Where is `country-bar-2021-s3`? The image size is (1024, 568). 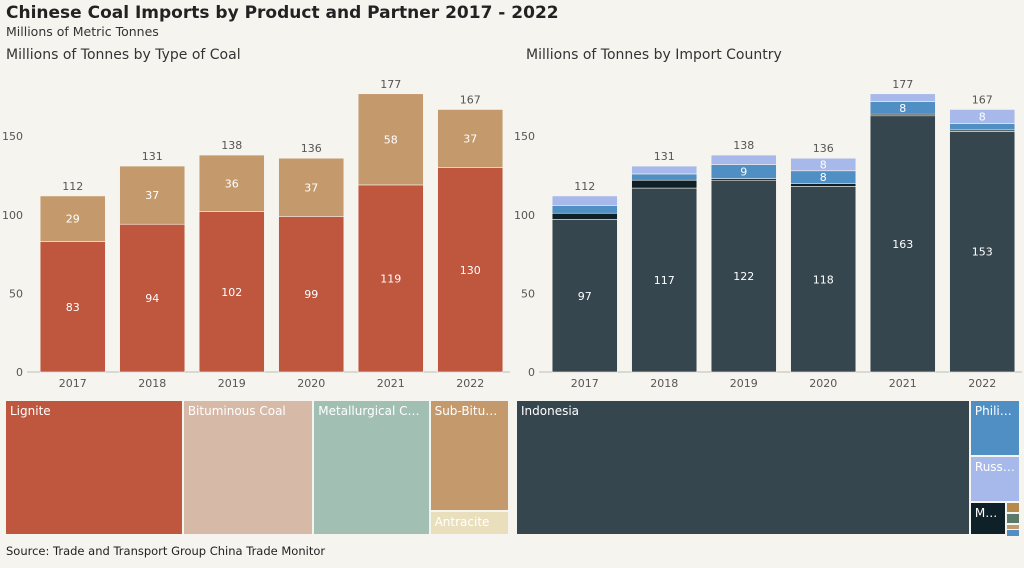
country-bar-2021-s3 is located at coordinates (902, 97).